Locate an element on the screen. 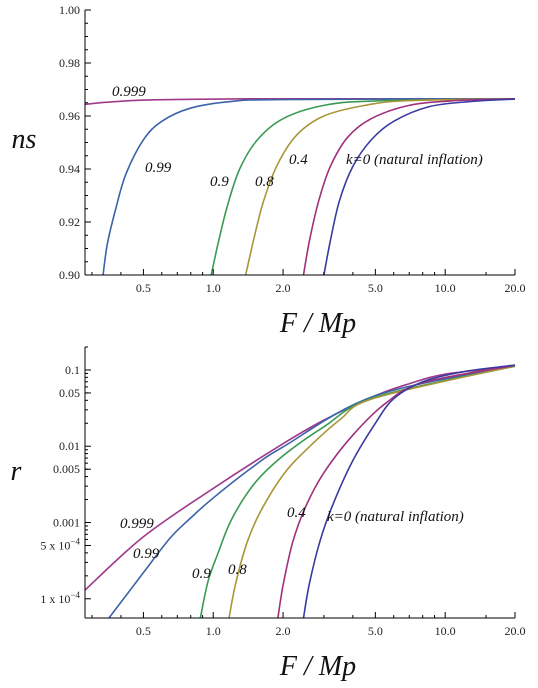 The image size is (538, 688). ns-x-tick-label: 0.5 is located at coordinates (143, 288).